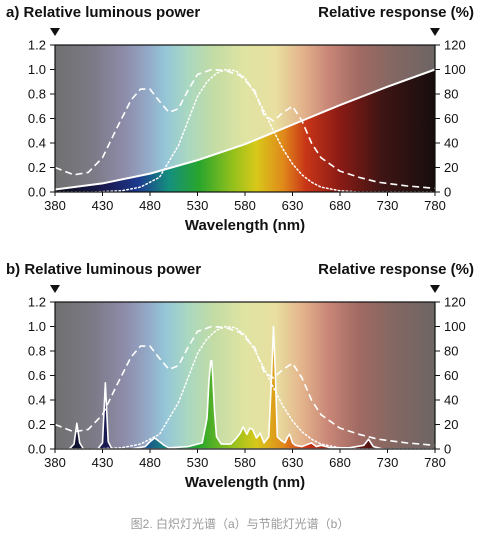  Describe the element at coordinates (240, 523) in the screenshot. I see `figure-caption: 图2. 白炽灯光谱（a）与节能灯光谱（b）` at that location.